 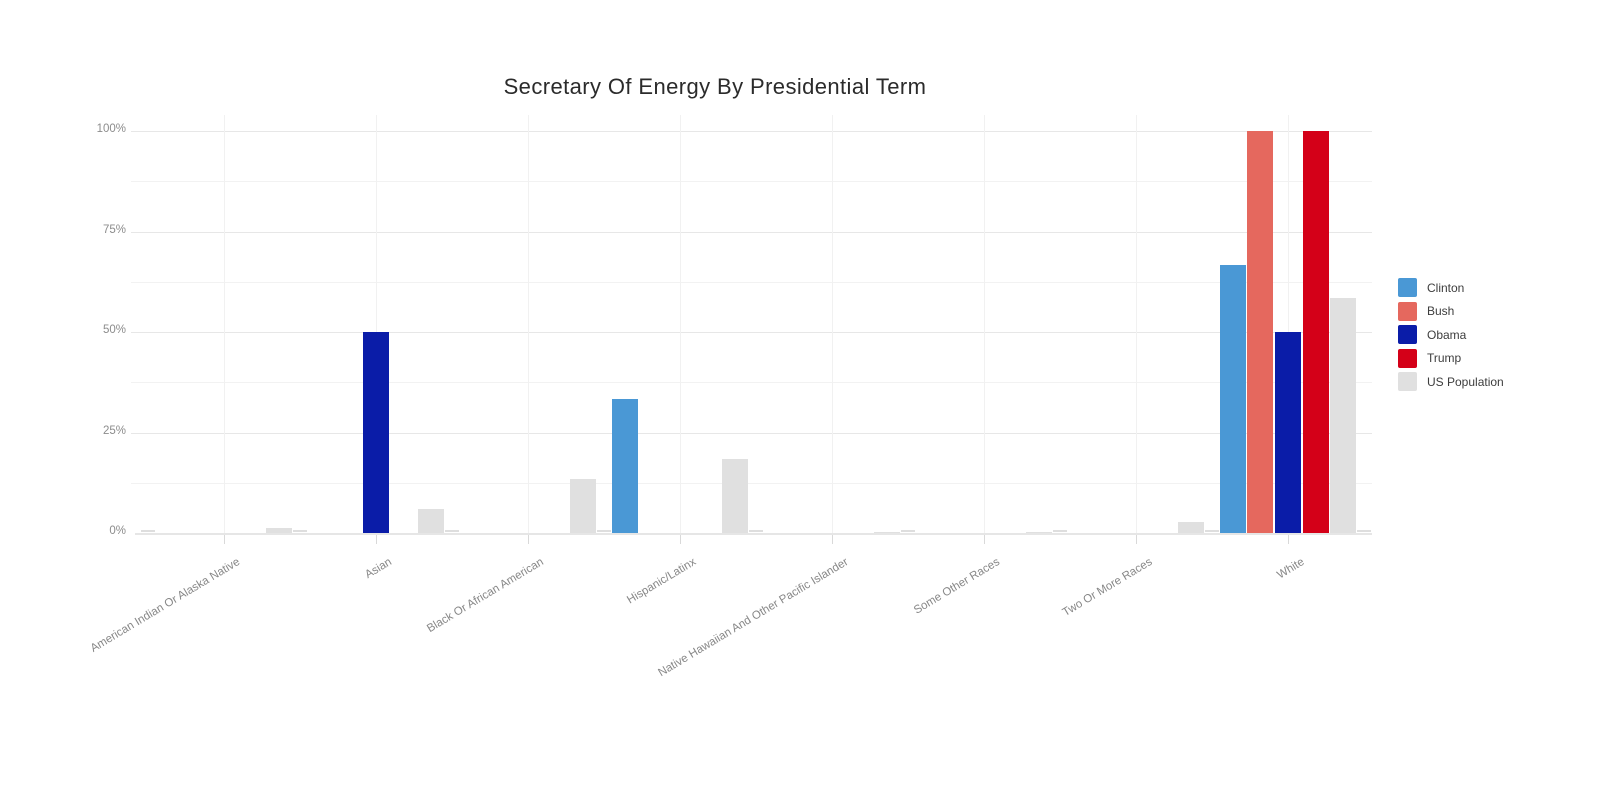 I want to click on legend: Clinton Bush Obama Trump US Population, so click(x=1451, y=334).